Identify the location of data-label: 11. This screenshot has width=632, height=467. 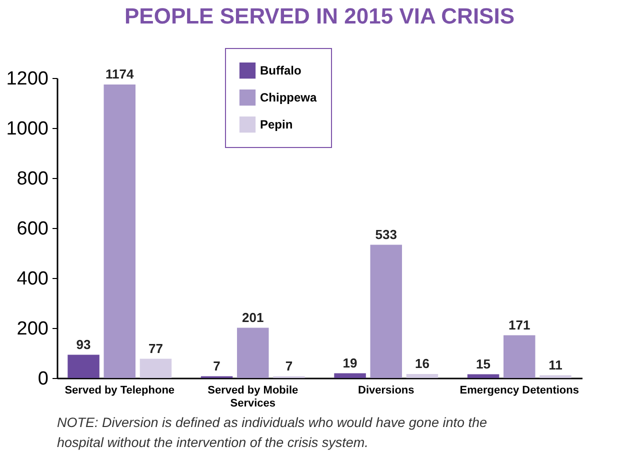
(555, 364).